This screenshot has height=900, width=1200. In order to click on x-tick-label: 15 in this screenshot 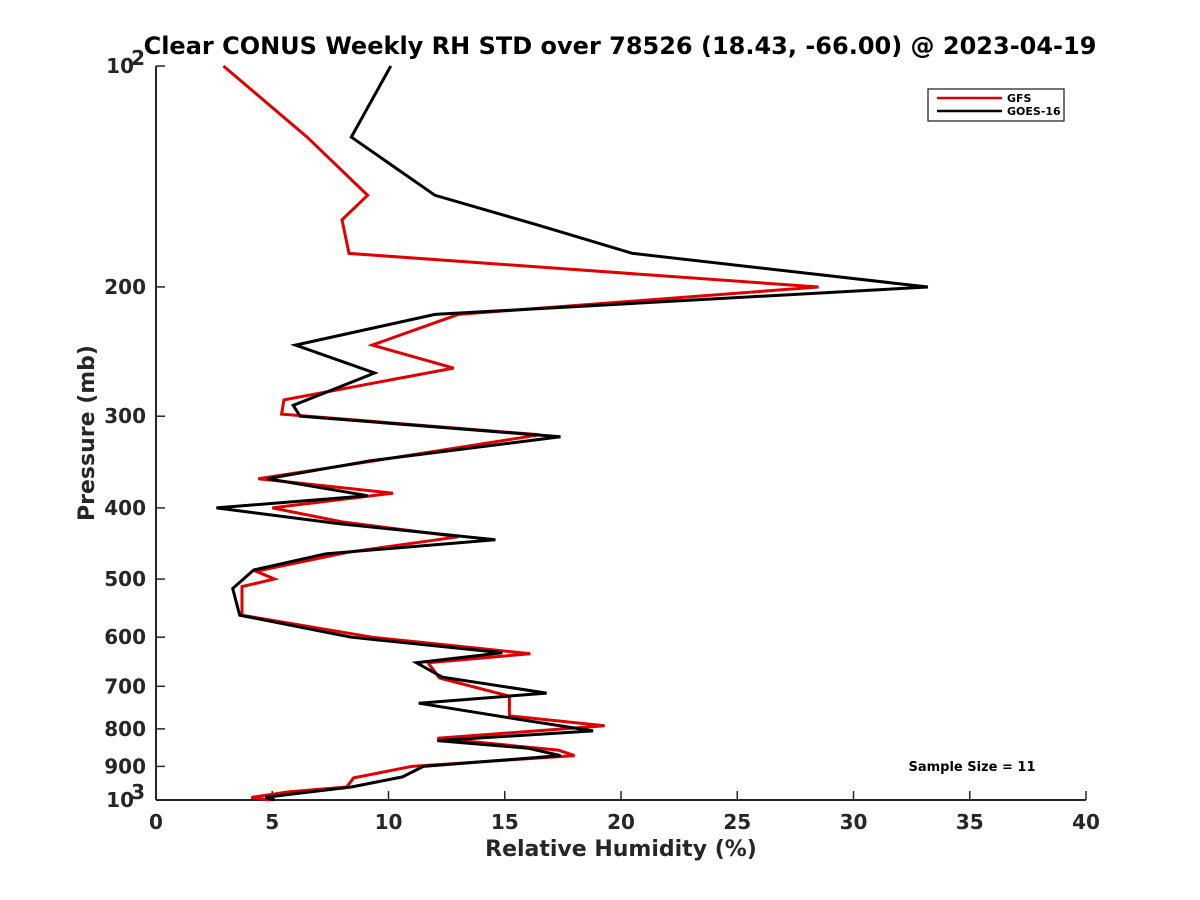, I will do `click(505, 822)`.